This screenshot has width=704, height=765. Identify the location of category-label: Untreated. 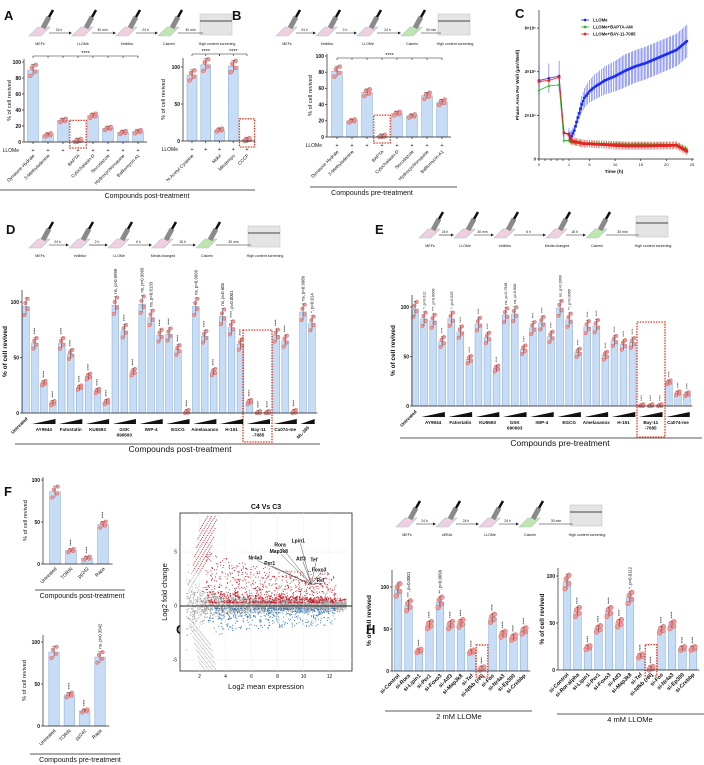
(48, 575).